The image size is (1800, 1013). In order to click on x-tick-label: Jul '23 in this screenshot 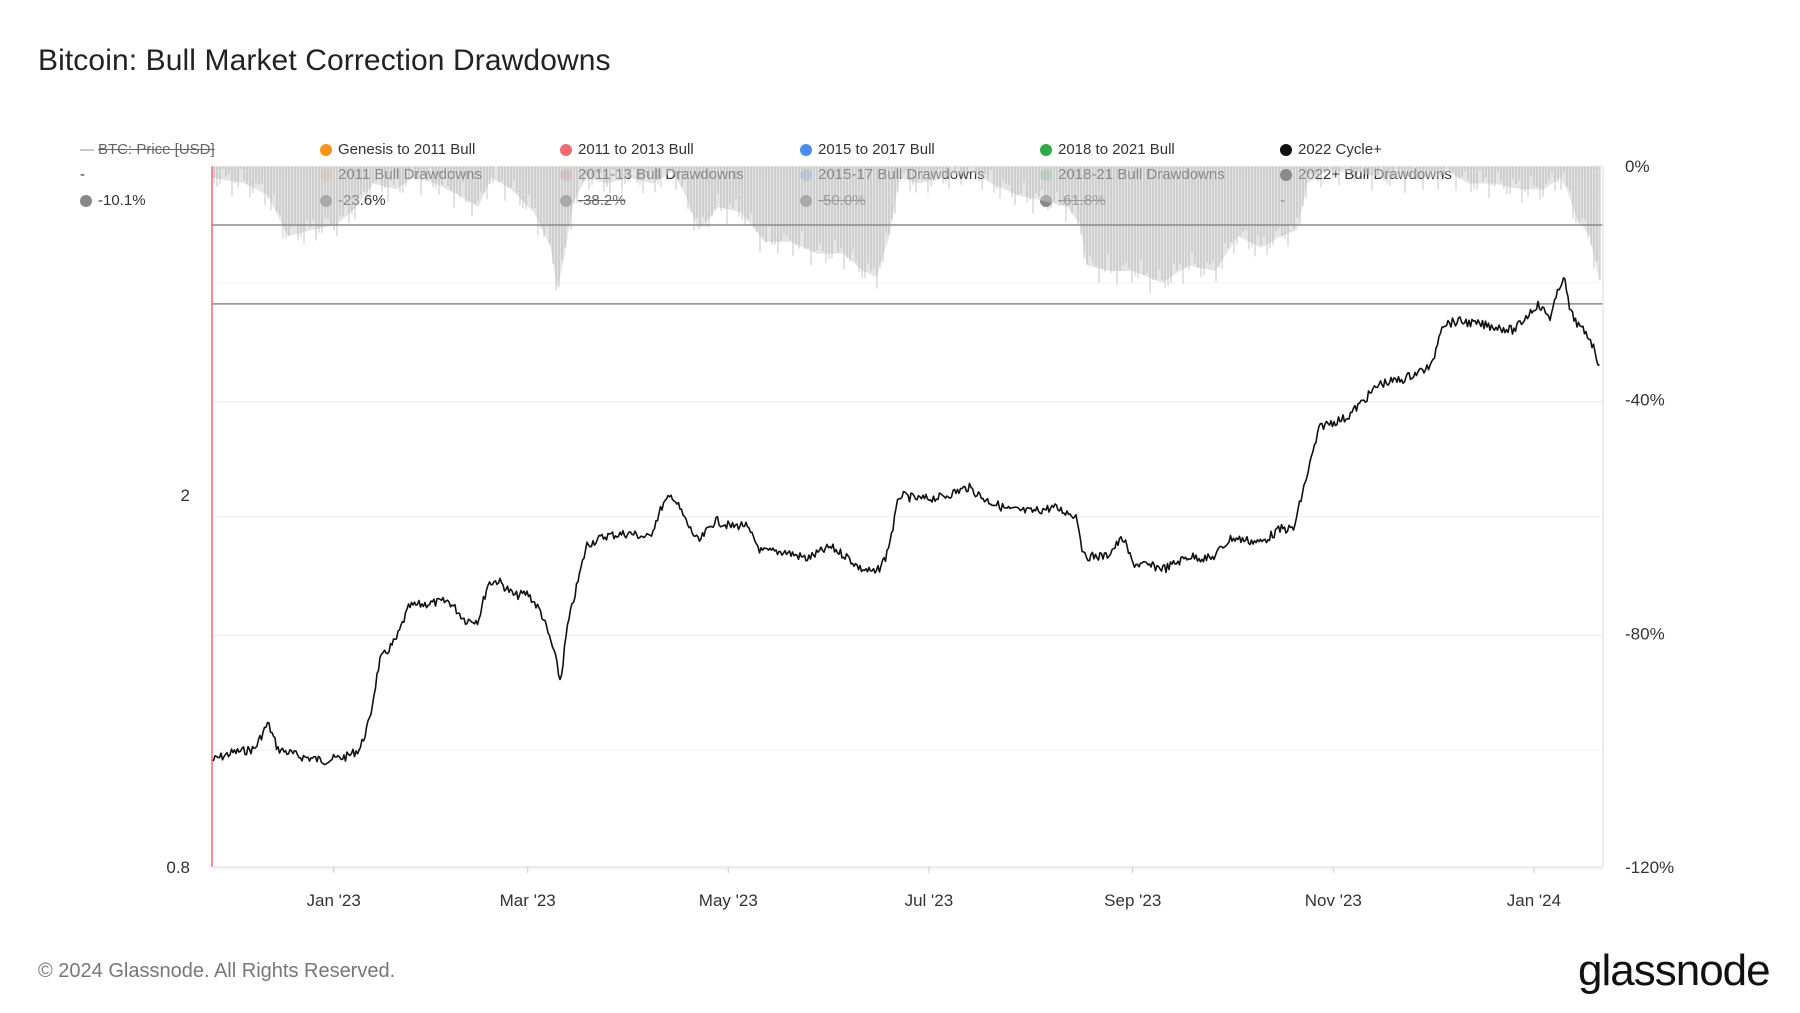, I will do `click(929, 900)`.